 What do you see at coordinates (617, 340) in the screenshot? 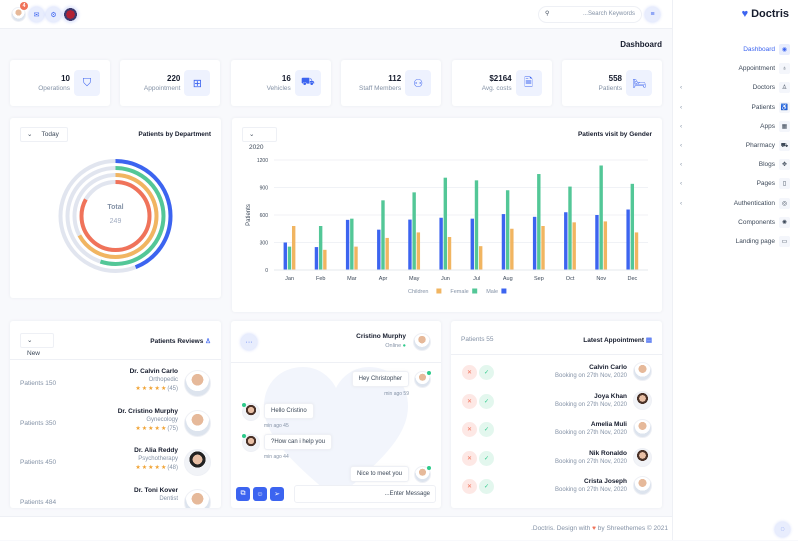
I see `appointments-title: Latest Appointment ▤` at bounding box center [617, 340].